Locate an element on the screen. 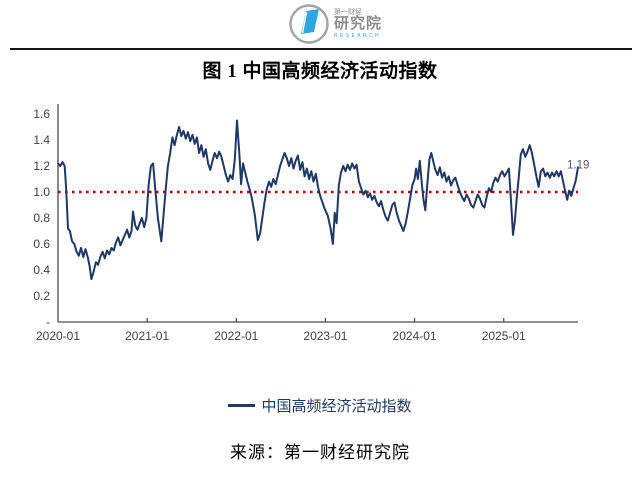 The image size is (640, 481). logo-book-slit-icon is located at coordinates (304, 22).